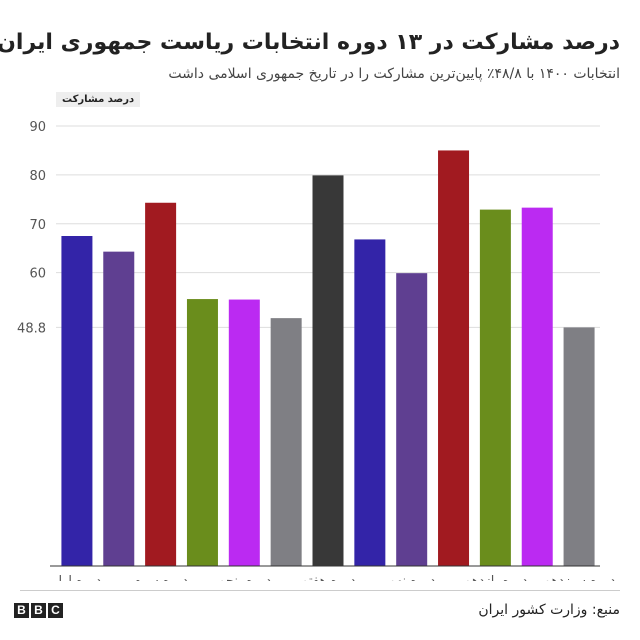 This screenshot has width=640, height=640. I want to click on bbc-logo: B B C, so click(38, 610).